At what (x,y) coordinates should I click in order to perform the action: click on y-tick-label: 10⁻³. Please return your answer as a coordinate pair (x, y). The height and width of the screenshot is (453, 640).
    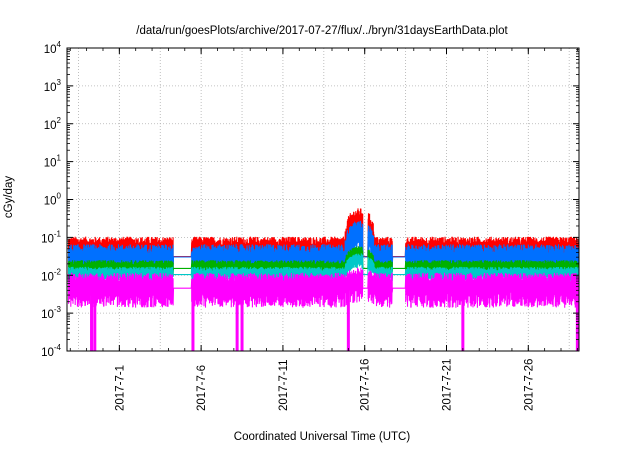
    Looking at the image, I should click on (51, 313).